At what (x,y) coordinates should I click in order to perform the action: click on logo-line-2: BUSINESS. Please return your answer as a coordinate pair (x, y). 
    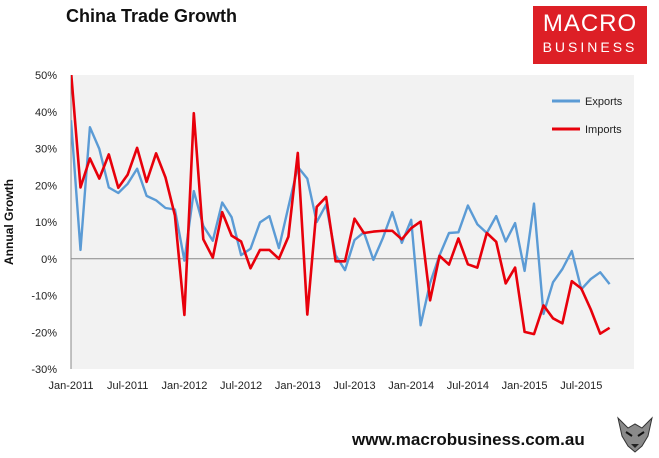
    Looking at the image, I should click on (590, 47).